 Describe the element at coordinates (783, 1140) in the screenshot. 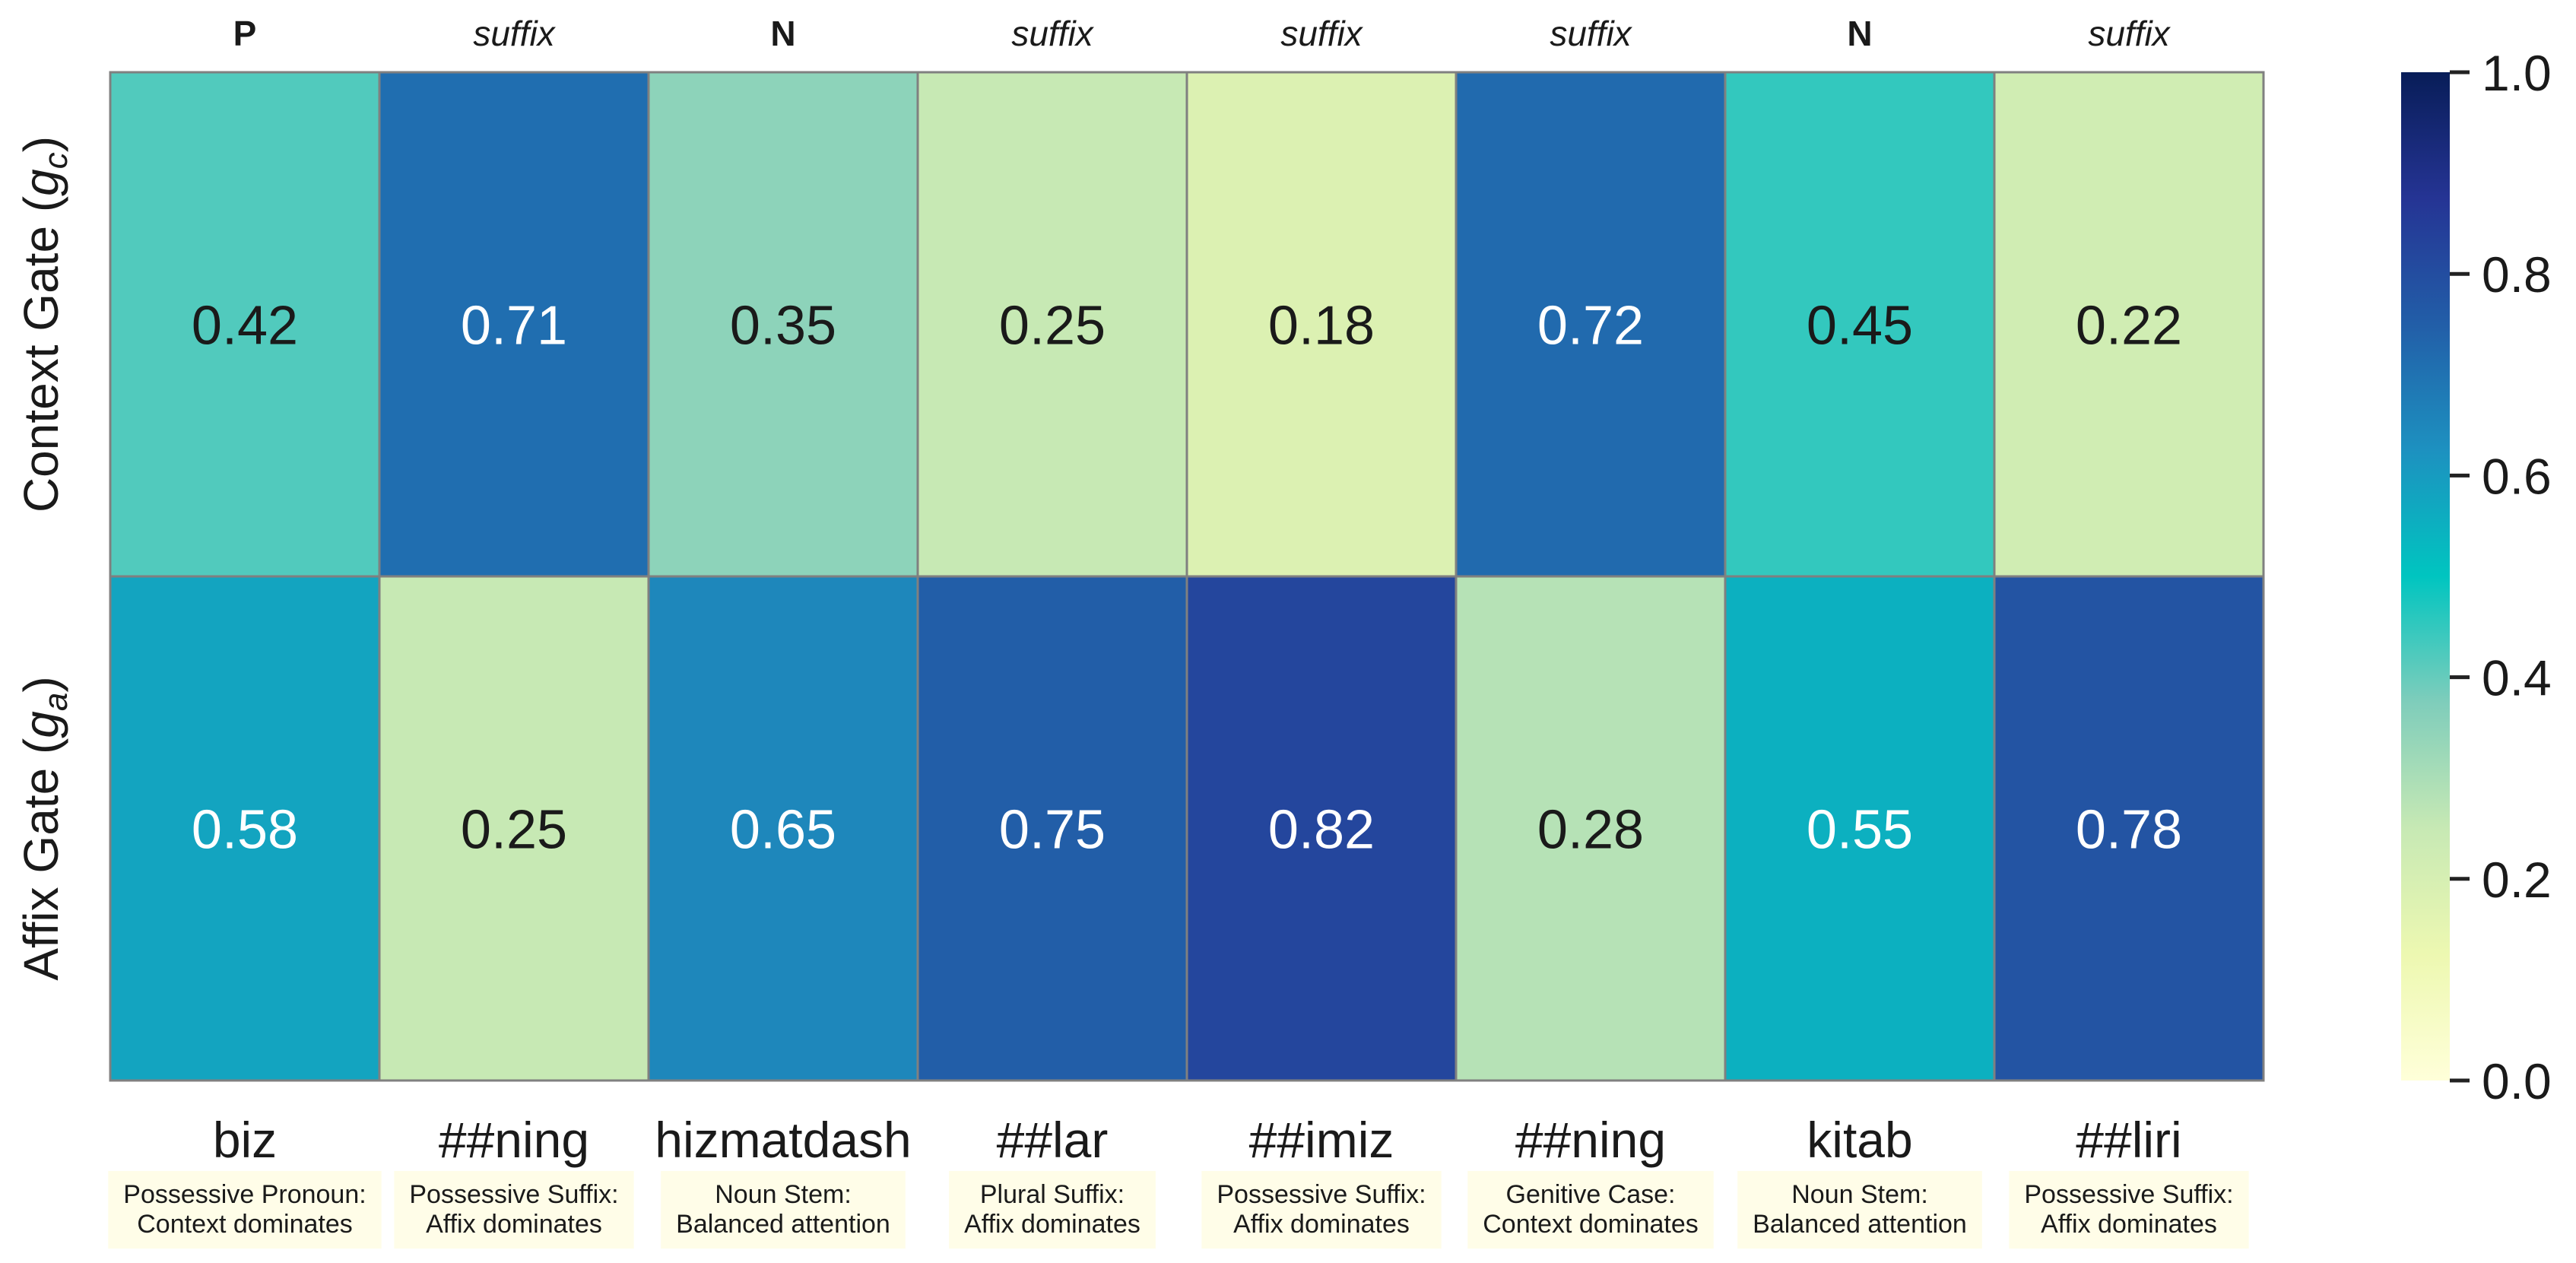

I see `token-tick-label: hizmatdash` at that location.